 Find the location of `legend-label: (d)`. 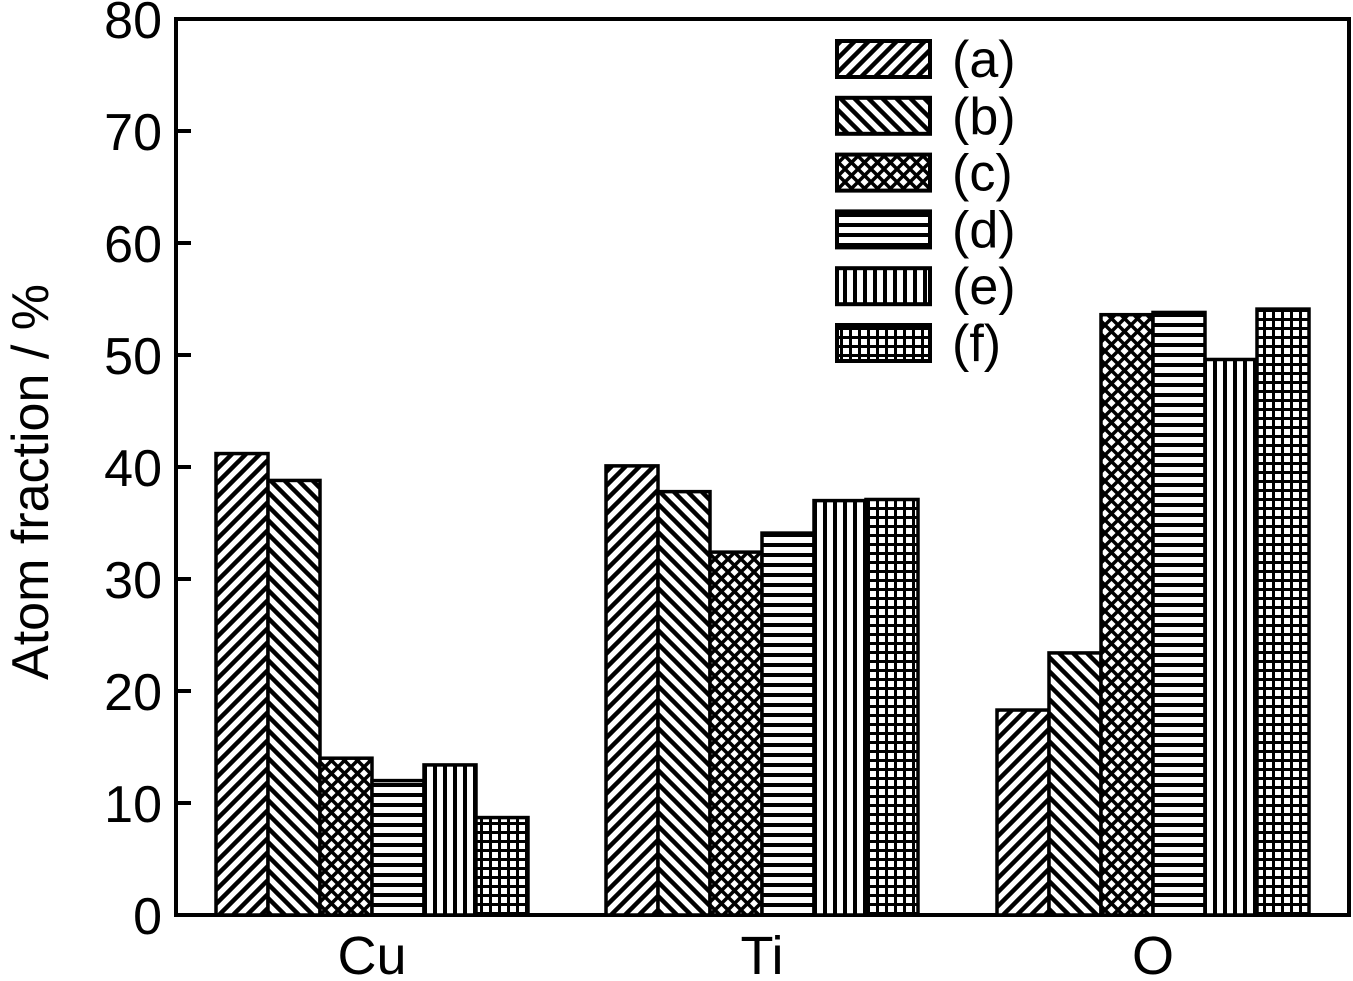

legend-label: (d) is located at coordinates (984, 230).